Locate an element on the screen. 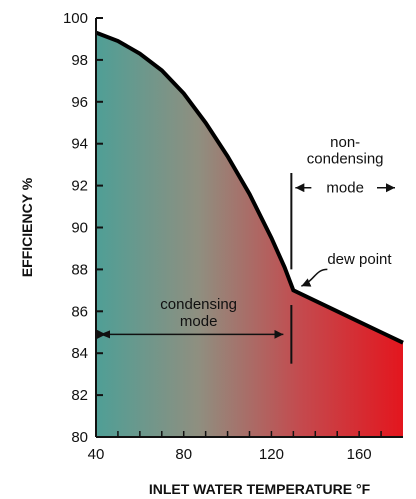  non-condensing-annotation: non-condensing mode is located at coordinates (342, 202).